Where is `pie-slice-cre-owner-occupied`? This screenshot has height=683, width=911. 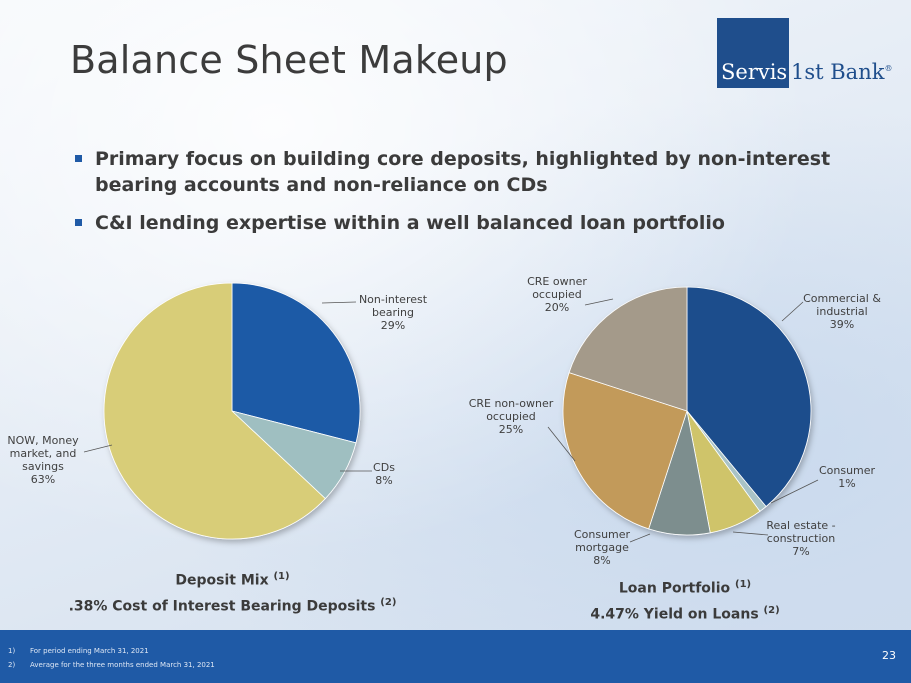
pie-slice-cre-owner-occupied is located at coordinates (628, 349).